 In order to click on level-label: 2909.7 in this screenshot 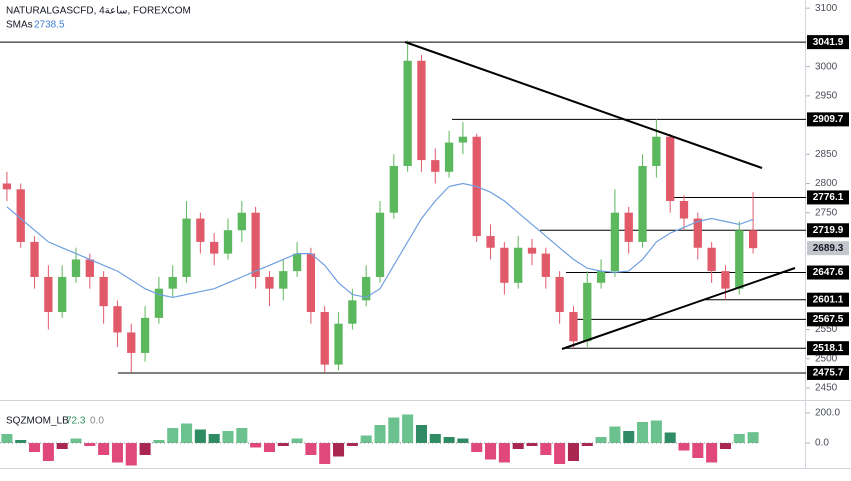, I will do `click(828, 119)`.